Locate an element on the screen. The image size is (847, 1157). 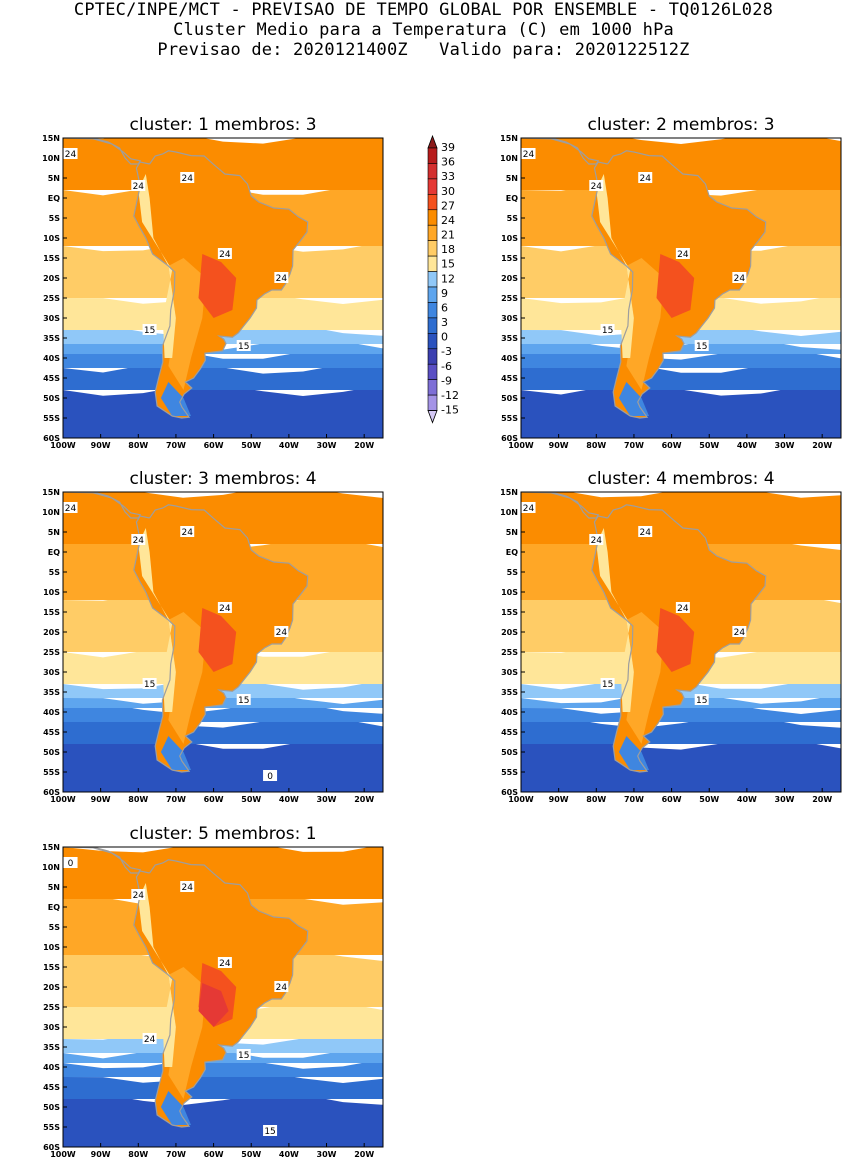
colorbar-label: 30 is located at coordinates (448, 191).